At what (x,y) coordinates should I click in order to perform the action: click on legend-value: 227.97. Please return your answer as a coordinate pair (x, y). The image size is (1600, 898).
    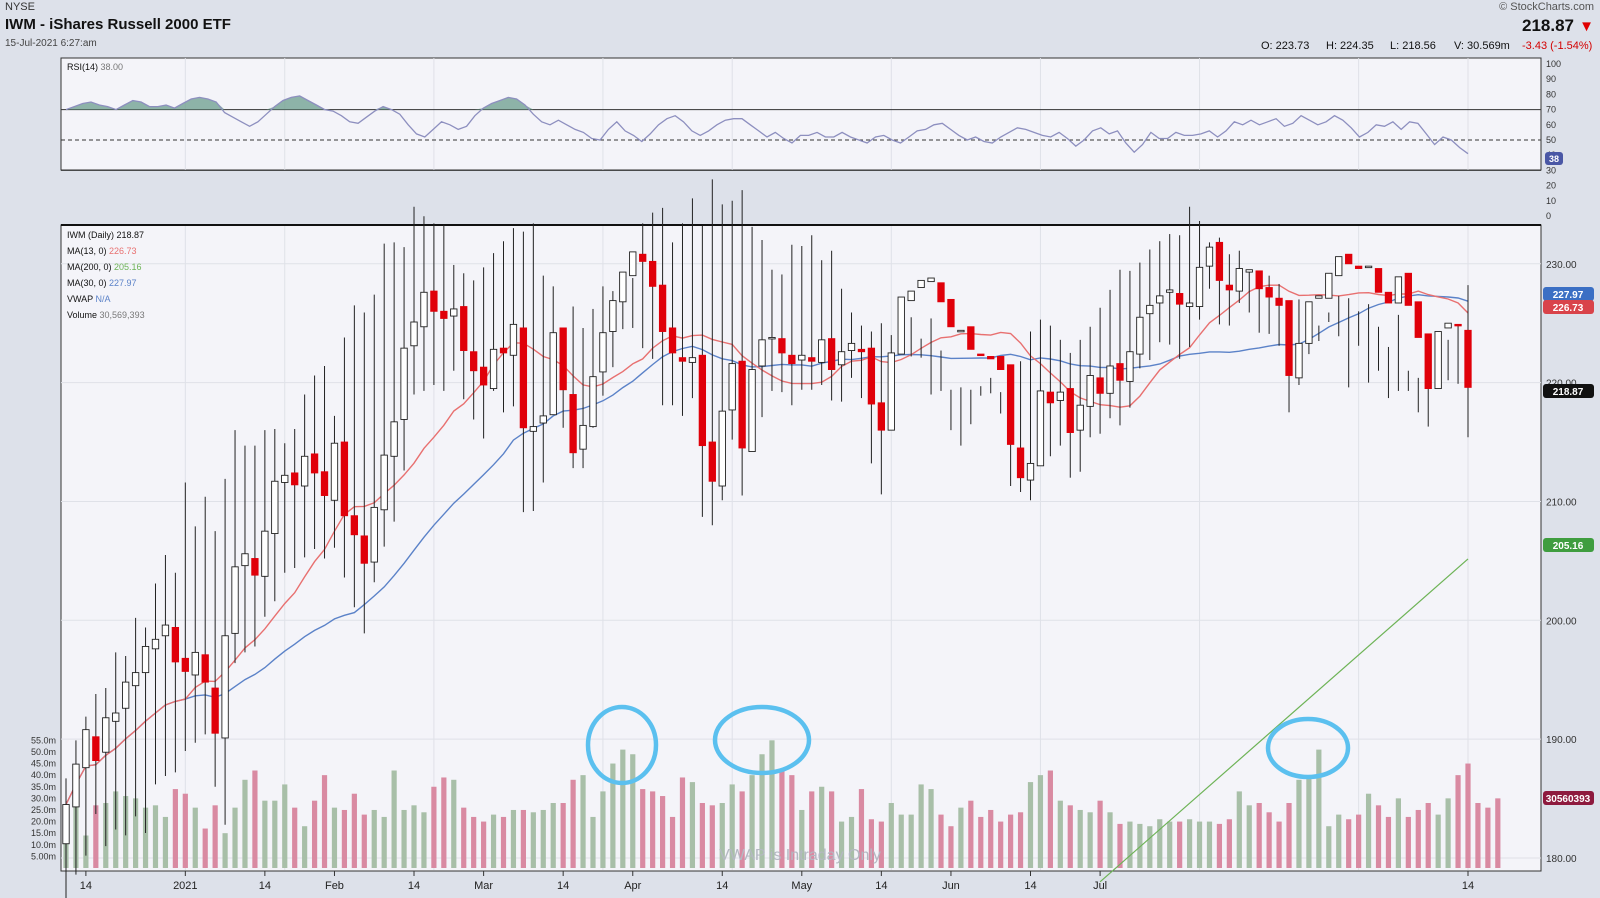
    Looking at the image, I should click on (123, 283).